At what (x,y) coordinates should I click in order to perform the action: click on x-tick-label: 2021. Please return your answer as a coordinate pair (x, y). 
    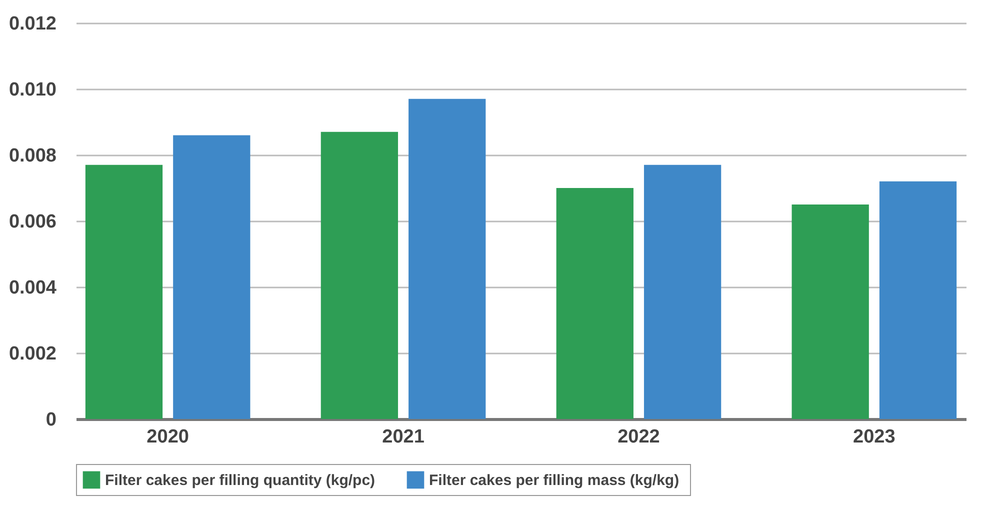
    Looking at the image, I should click on (403, 437).